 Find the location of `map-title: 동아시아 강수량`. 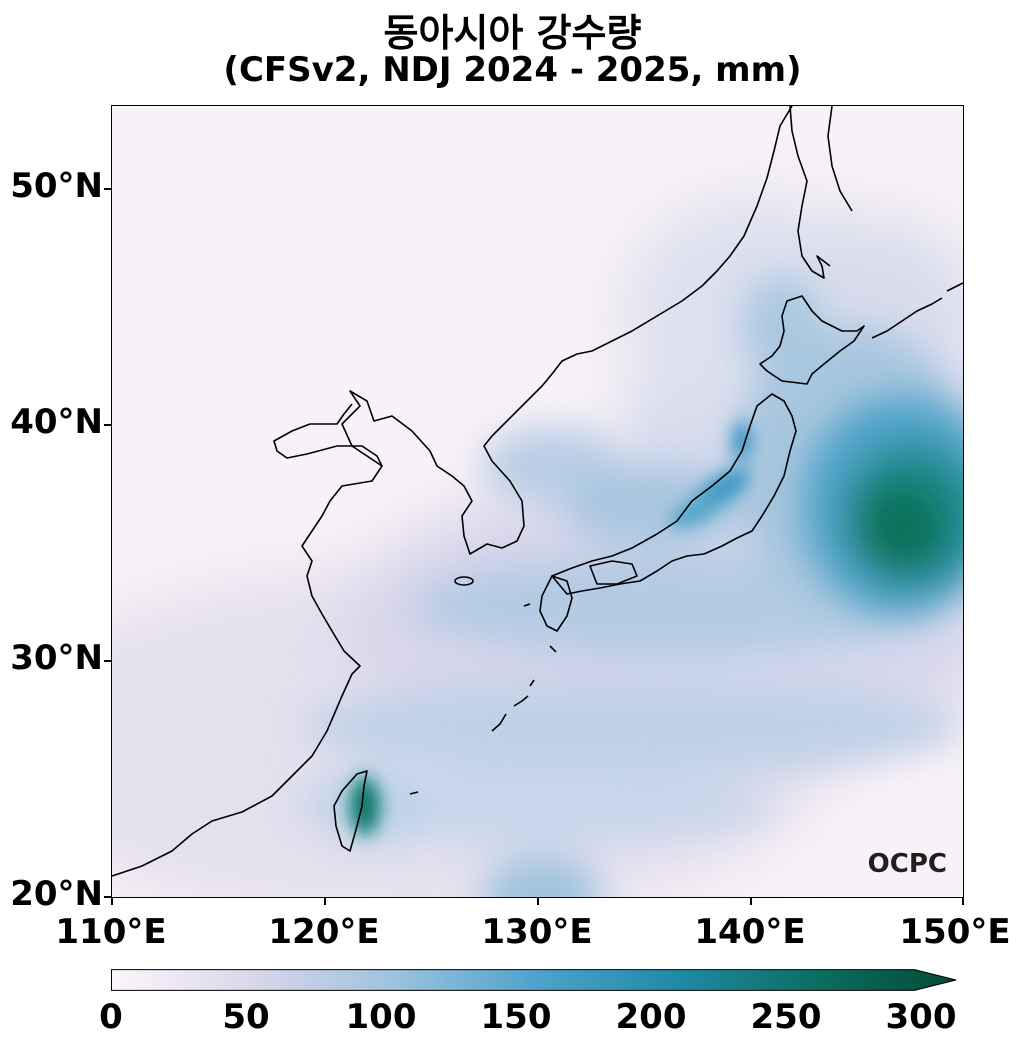

map-title: 동아시아 강수량 is located at coordinates (512, 33).